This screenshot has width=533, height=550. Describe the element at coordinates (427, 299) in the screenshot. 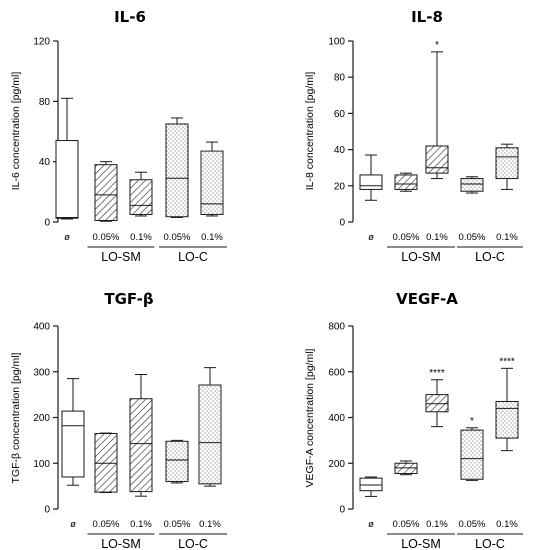

I see `chart-title: VEGF-A` at that location.